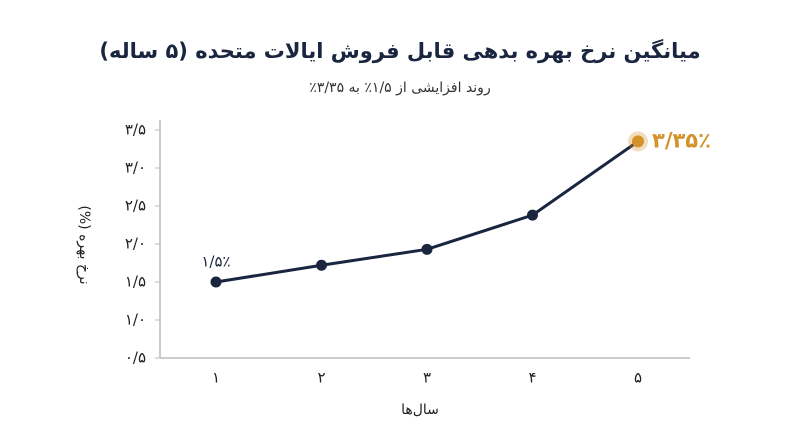 This screenshot has width=800, height=447. I want to click on y-tick-label: ۳/۰, so click(135, 168).